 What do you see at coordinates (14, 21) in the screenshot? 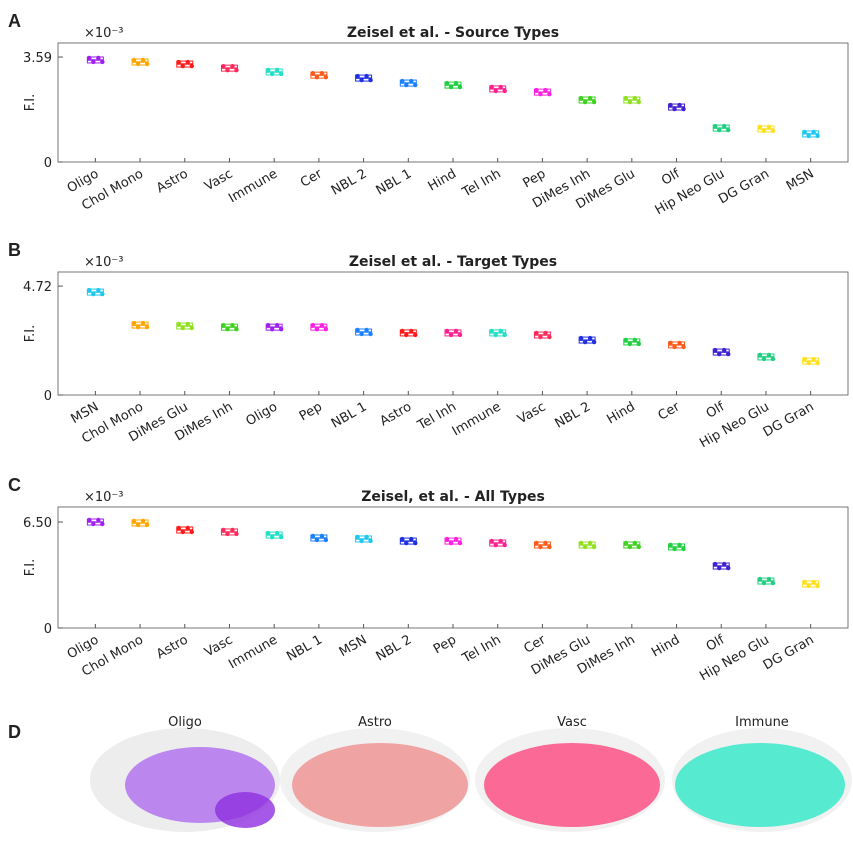
I see `panel-label: A` at bounding box center [14, 21].